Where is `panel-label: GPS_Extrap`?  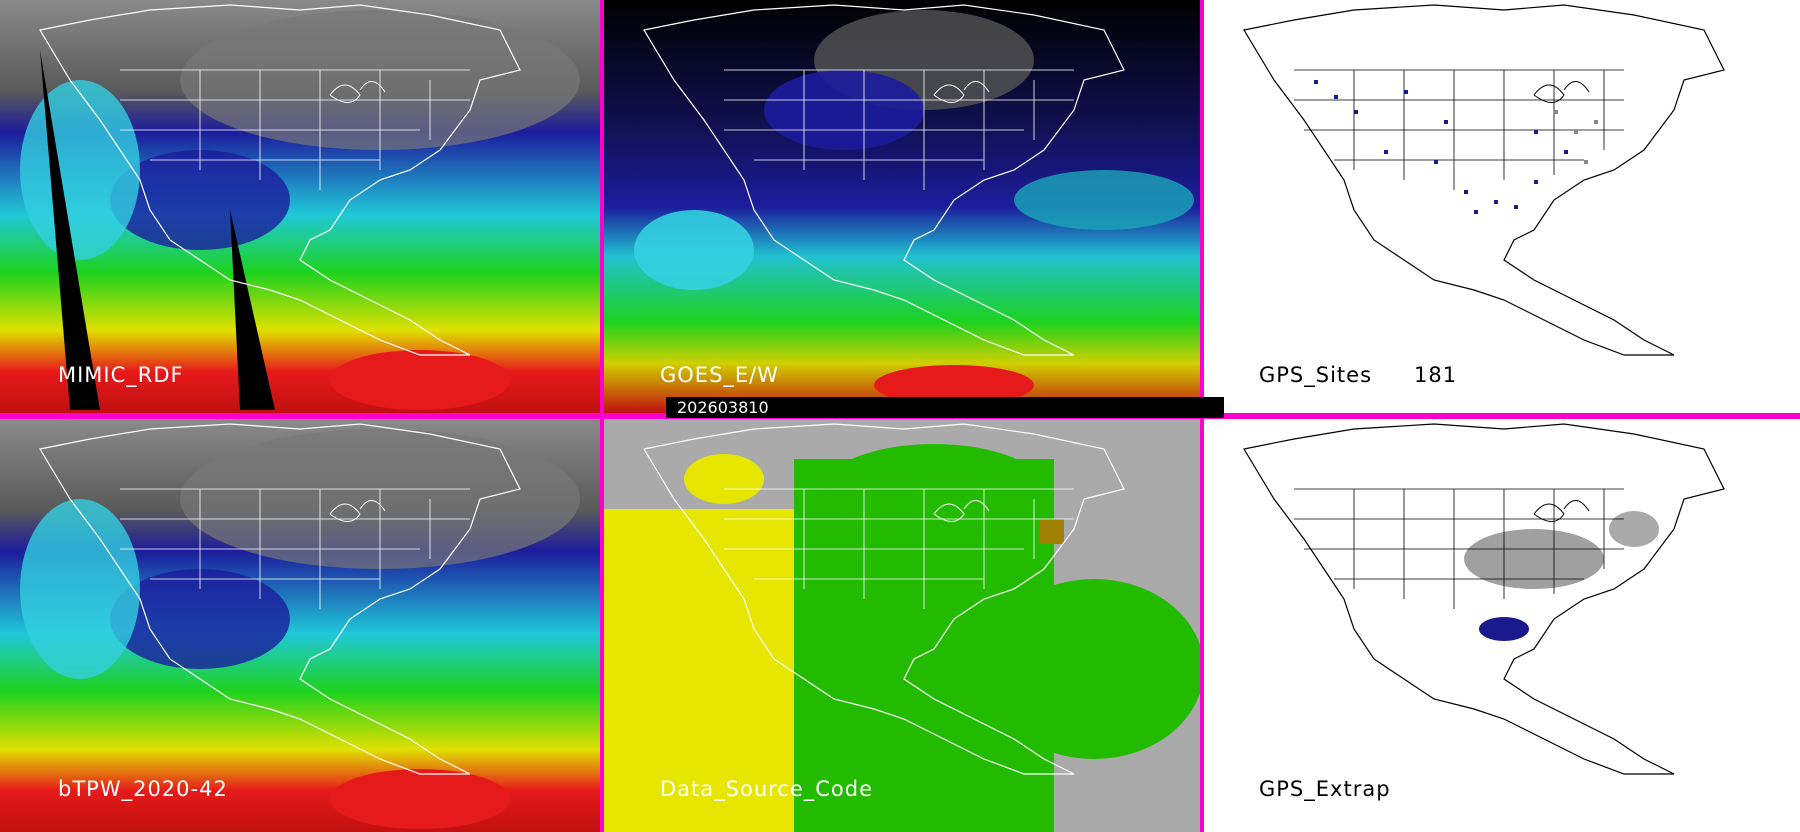 panel-label: GPS_Extrap is located at coordinates (1325, 789).